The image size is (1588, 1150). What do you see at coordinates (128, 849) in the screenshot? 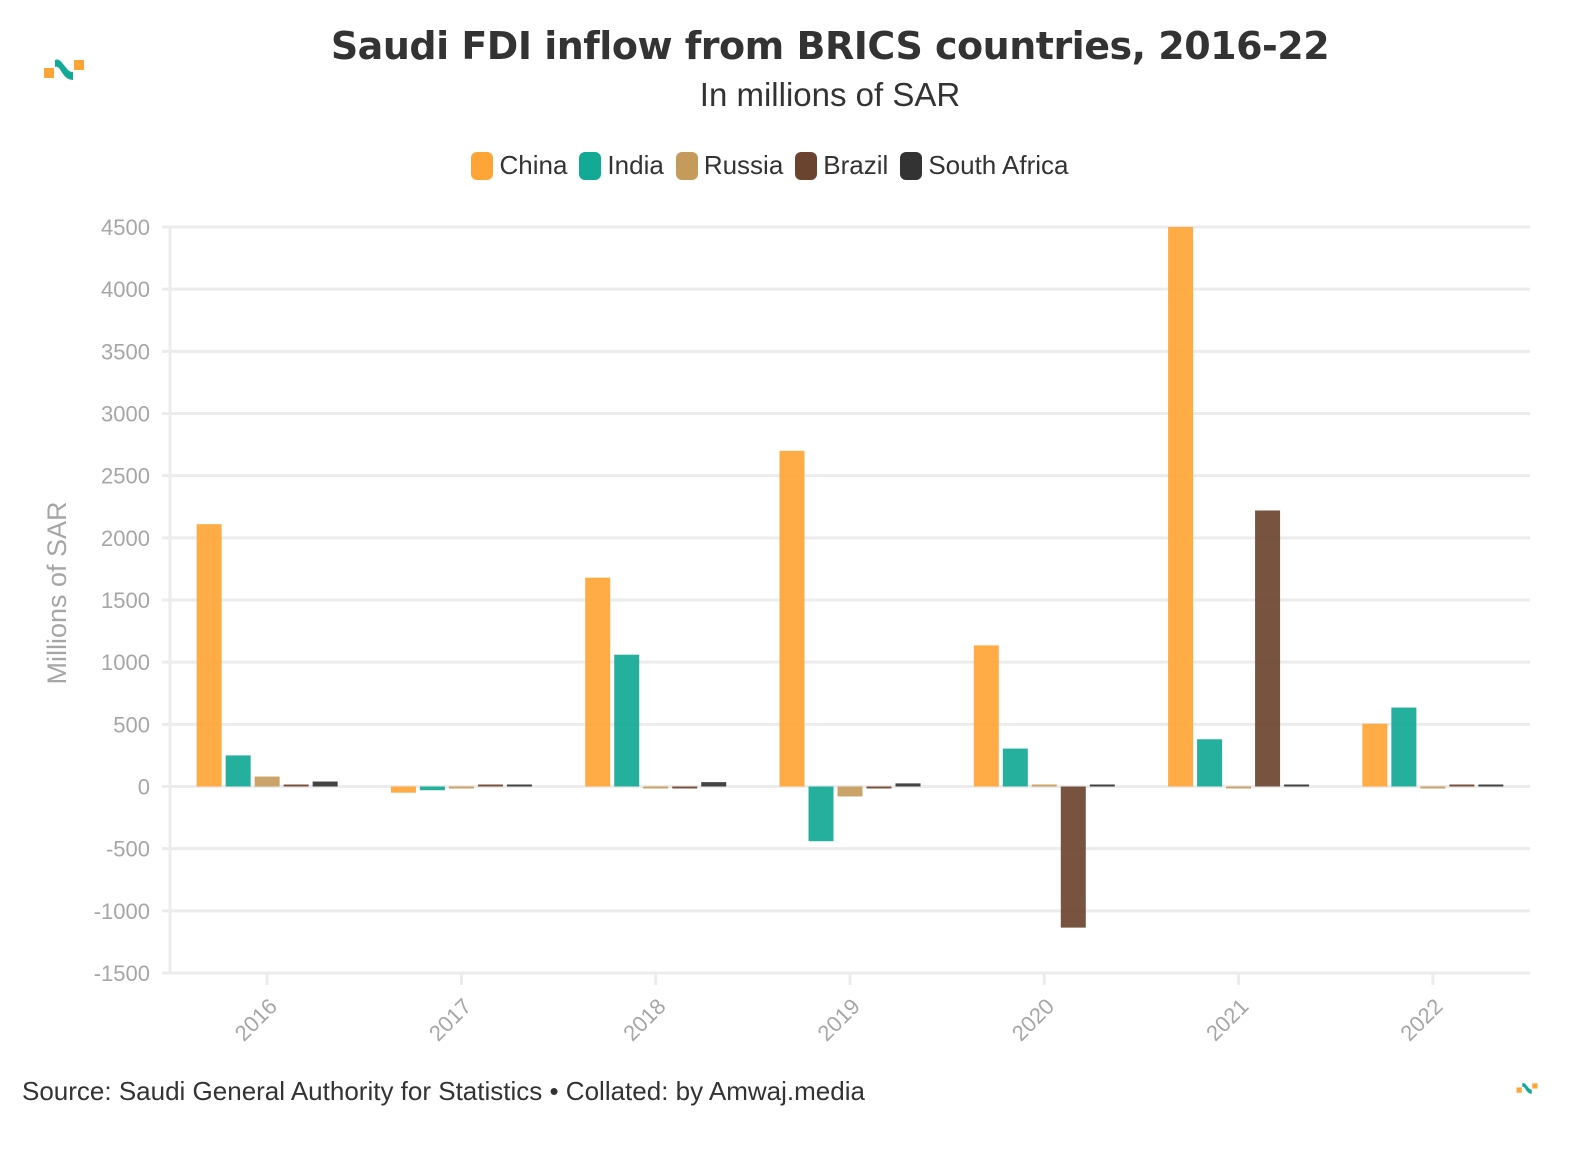
I see `y-tick-label: -500` at bounding box center [128, 849].